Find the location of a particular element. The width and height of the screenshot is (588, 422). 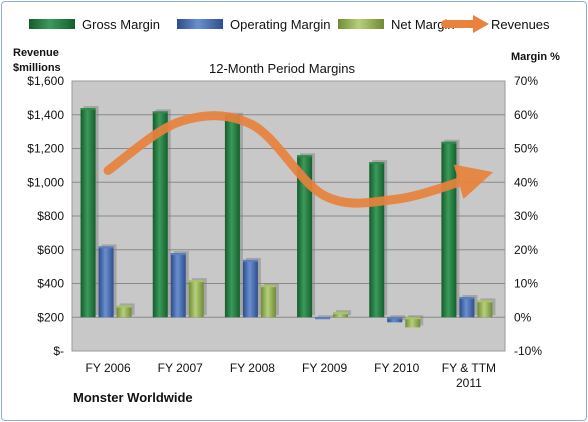

y-right-tick-label: 30% is located at coordinates (526, 216).